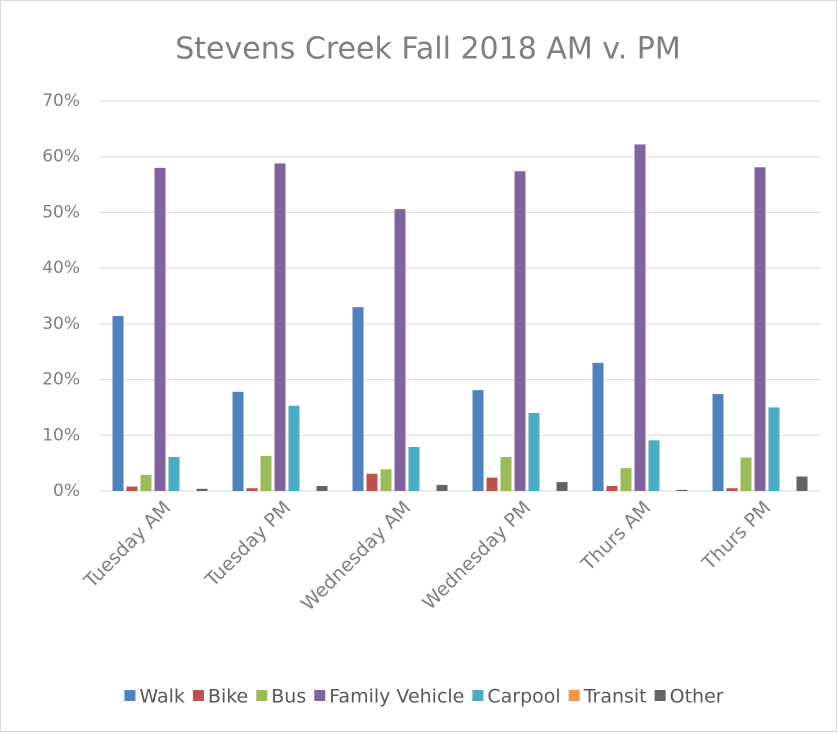  I want to click on y-tick-label: 50%, so click(61, 212).